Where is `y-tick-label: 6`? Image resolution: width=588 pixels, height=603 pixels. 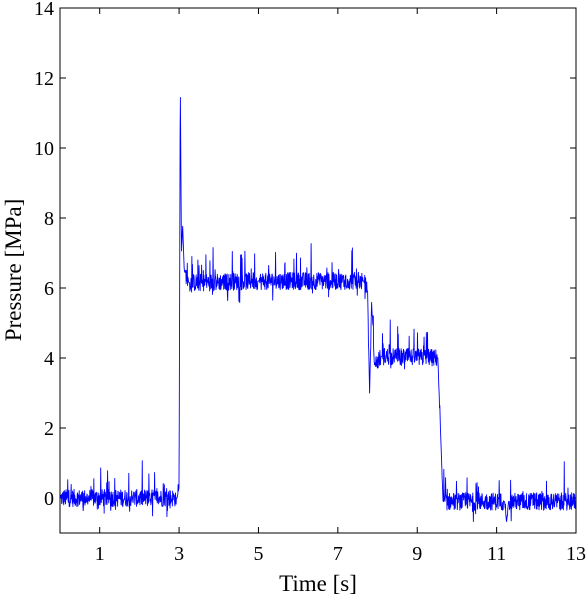
y-tick-label: 6 is located at coordinates (49, 289).